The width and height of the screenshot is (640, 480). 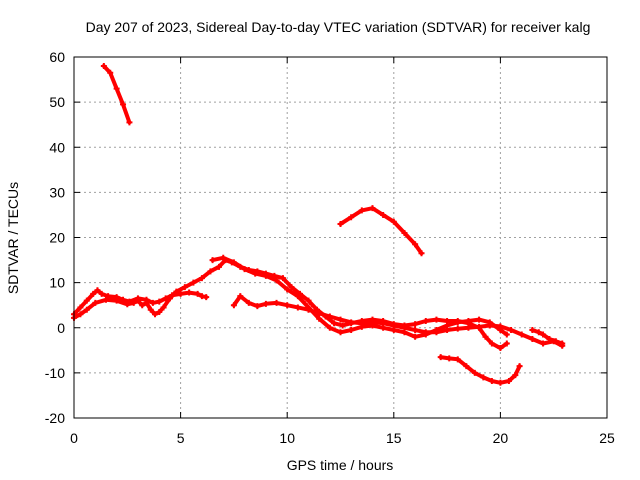 What do you see at coordinates (394, 438) in the screenshot?
I see `x-tick-label: 15` at bounding box center [394, 438].